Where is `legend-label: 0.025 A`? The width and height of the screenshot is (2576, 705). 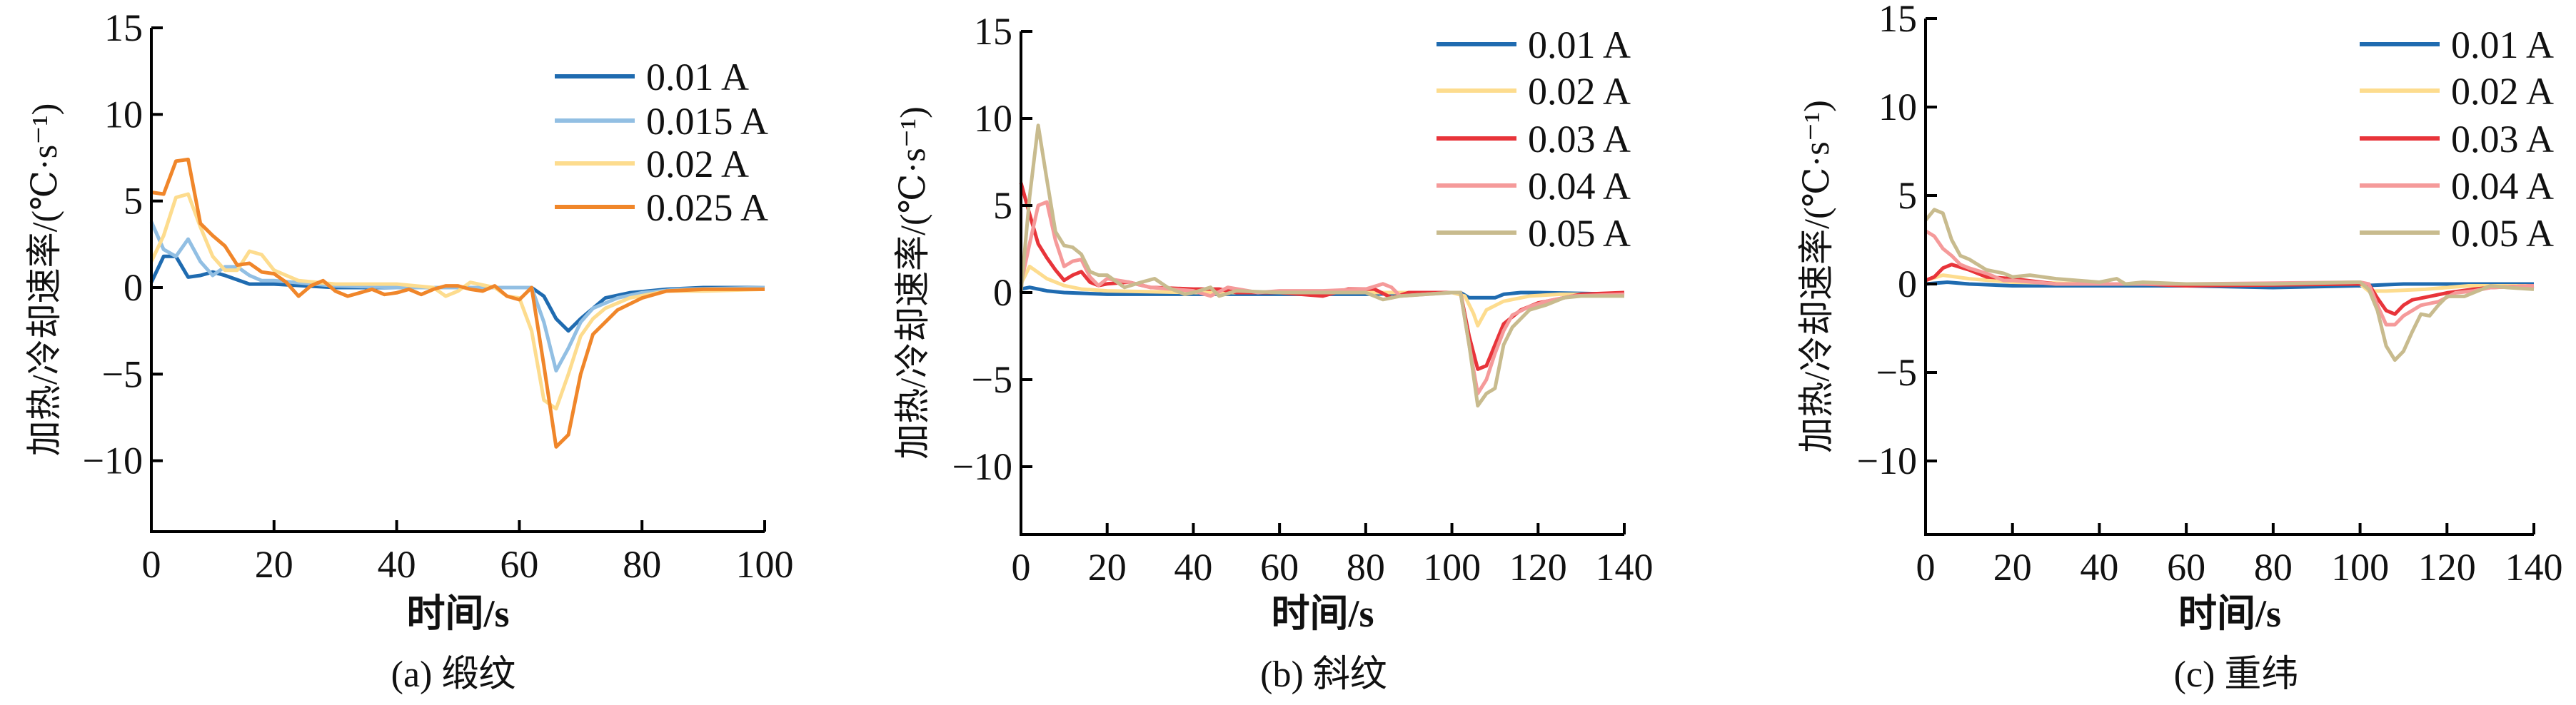 legend-label: 0.025 A is located at coordinates (707, 207).